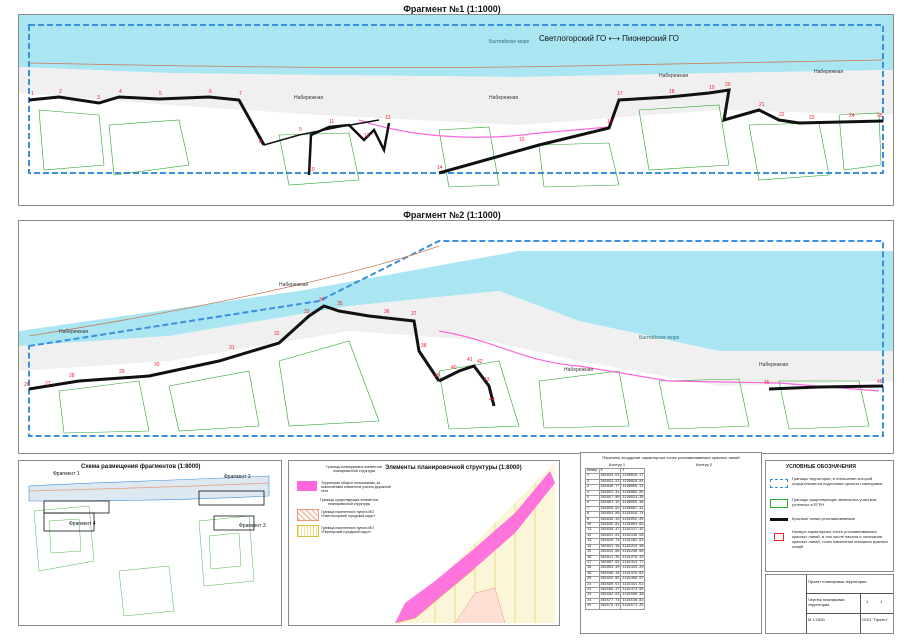  Describe the element at coordinates (122, 372) in the screenshot. I see `point-label: 29` at that location.